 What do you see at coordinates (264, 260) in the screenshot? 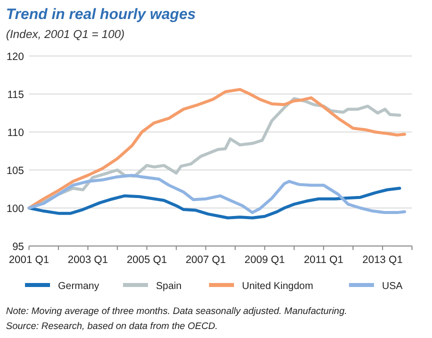
I see `x-tick-label: 2009 Q1` at bounding box center [264, 260].